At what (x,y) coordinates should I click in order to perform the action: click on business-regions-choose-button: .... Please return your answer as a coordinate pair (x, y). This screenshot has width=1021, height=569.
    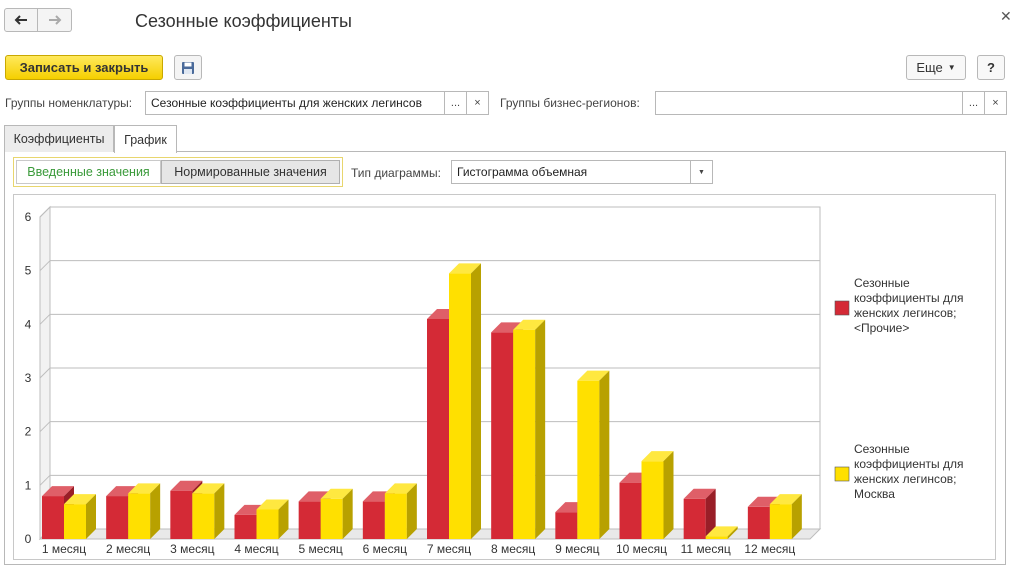
    Looking at the image, I should click on (974, 103).